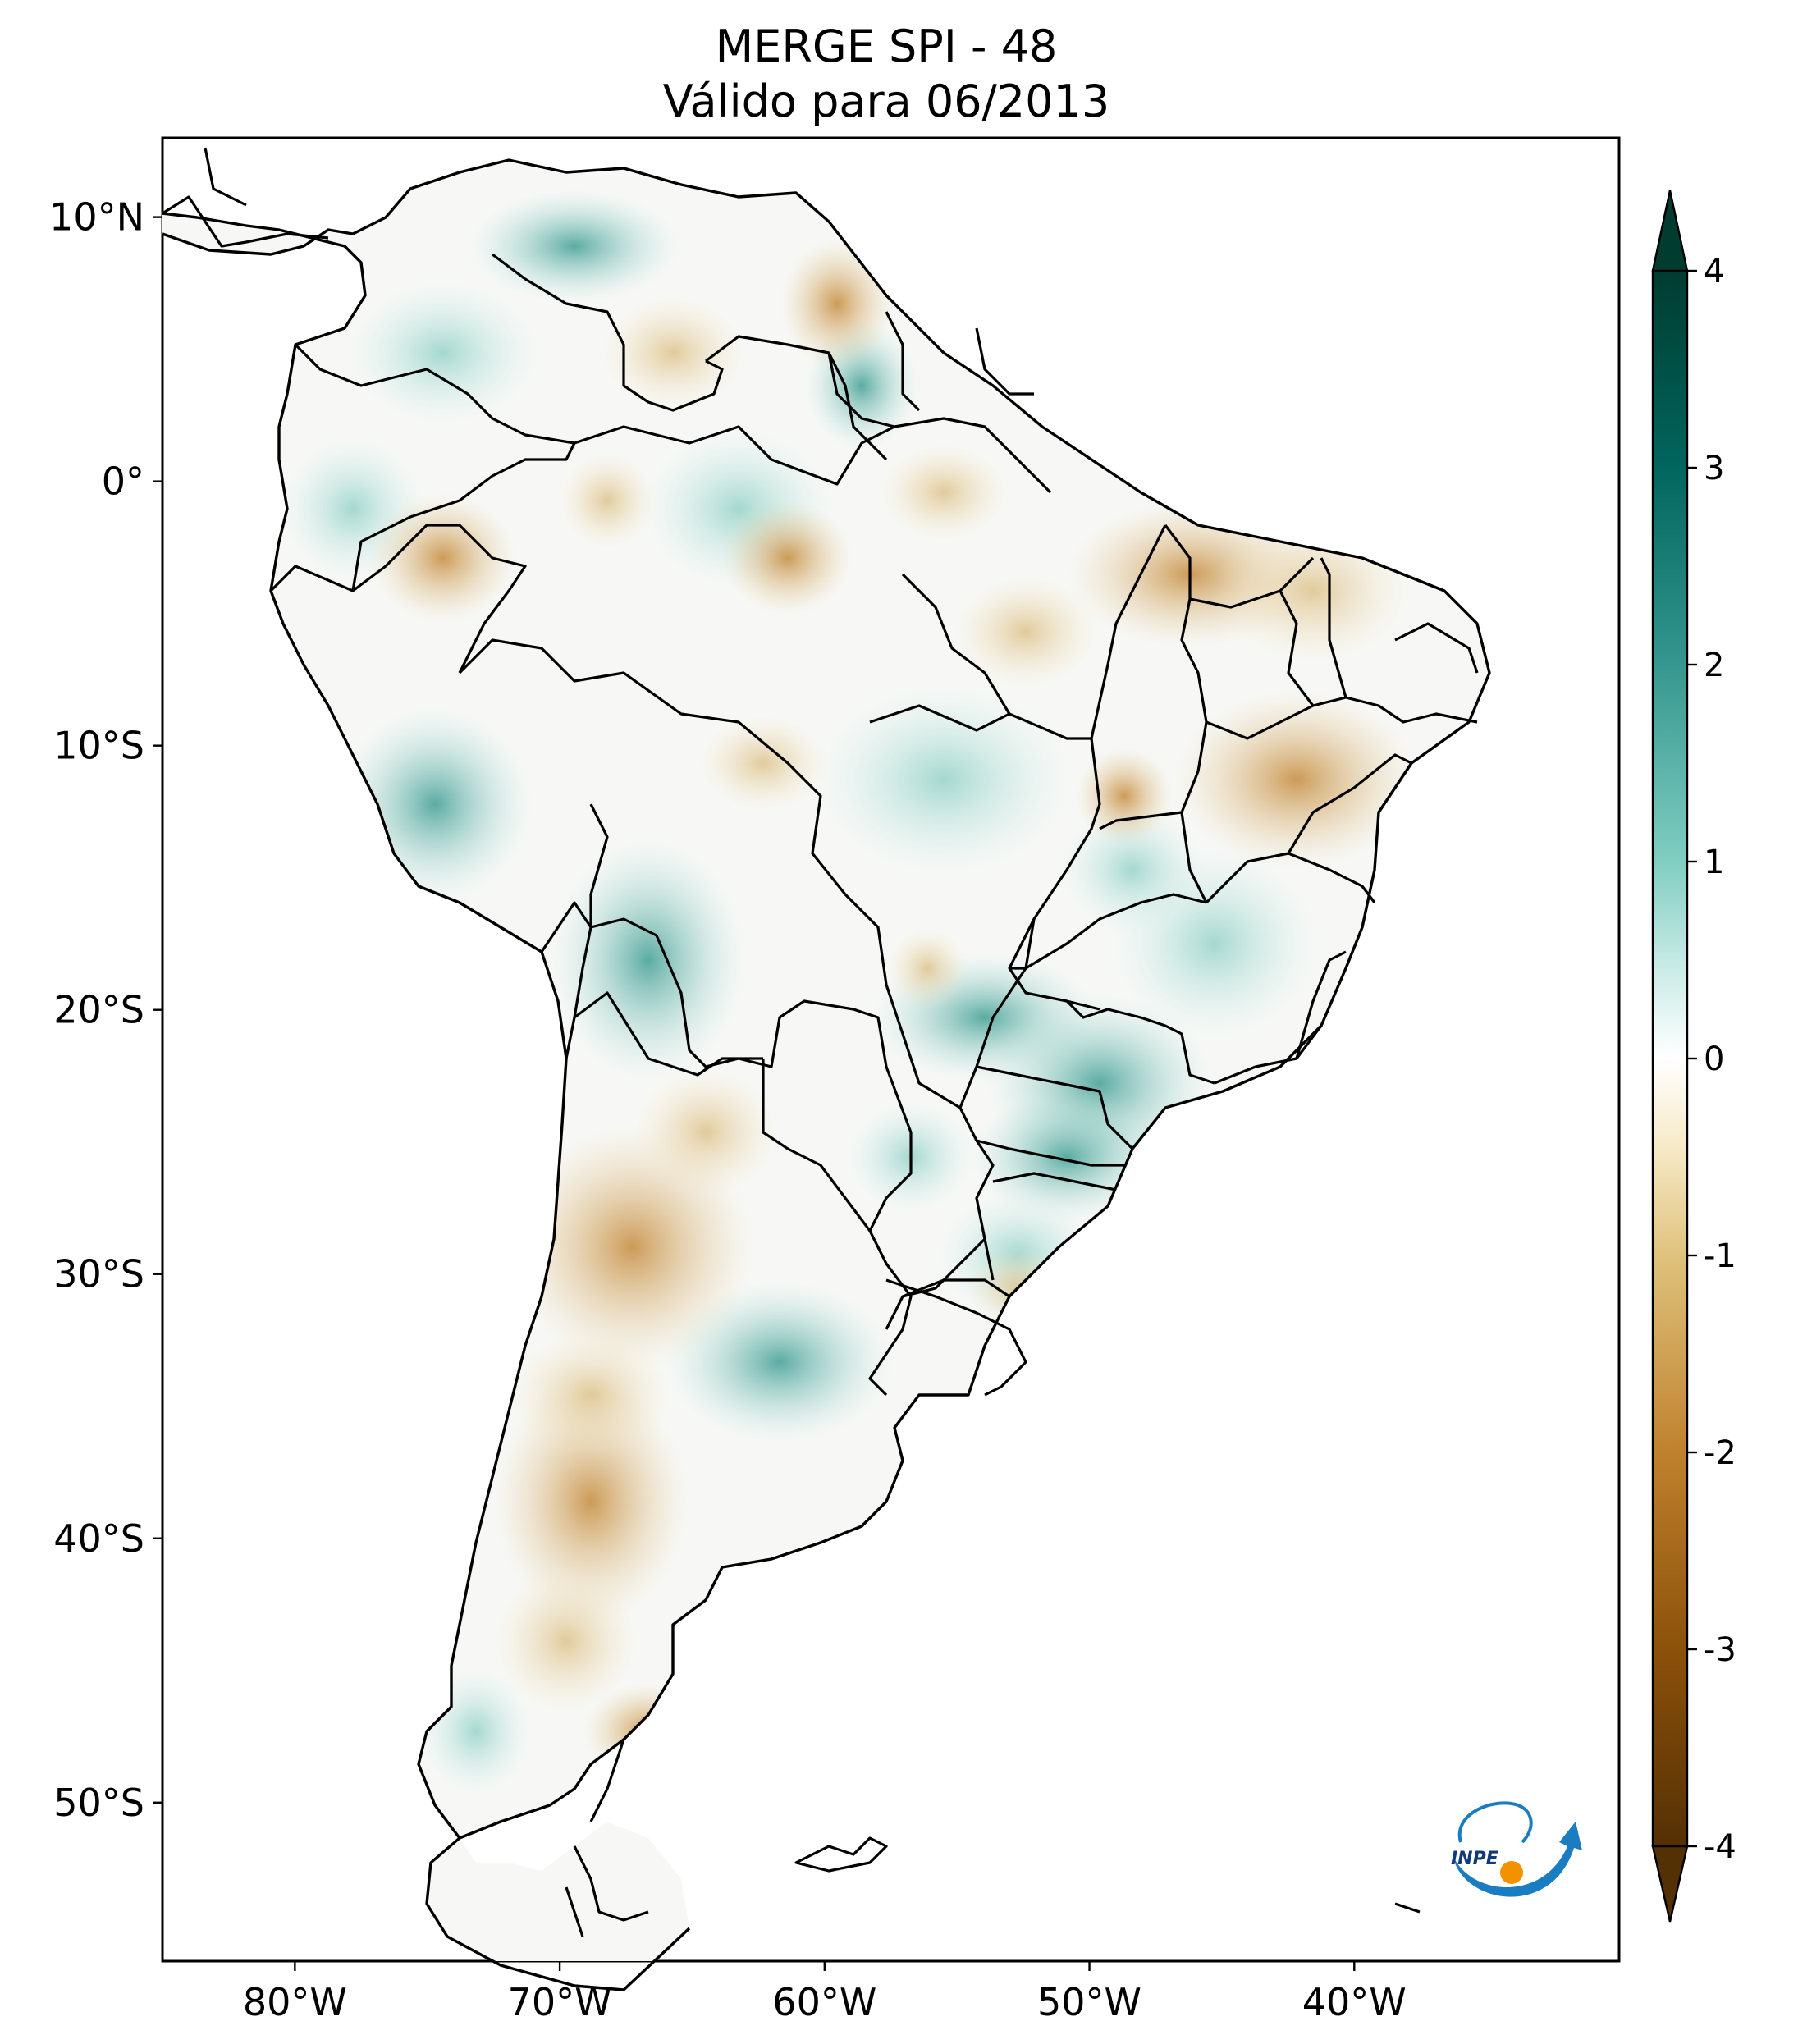 The image size is (1798, 2044). Describe the element at coordinates (1354, 2002) in the screenshot. I see `x-tick-label: 40°W` at that location.